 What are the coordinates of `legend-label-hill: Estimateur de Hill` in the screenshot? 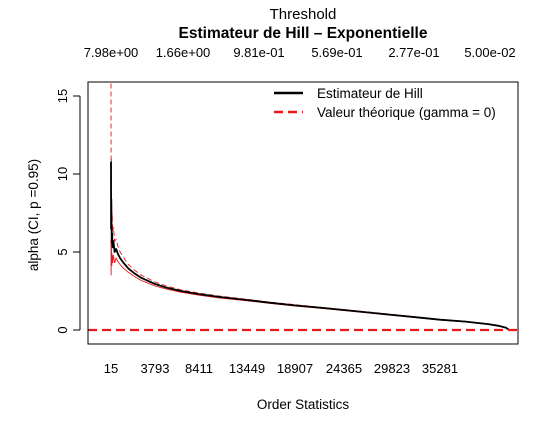 It's located at (370, 93).